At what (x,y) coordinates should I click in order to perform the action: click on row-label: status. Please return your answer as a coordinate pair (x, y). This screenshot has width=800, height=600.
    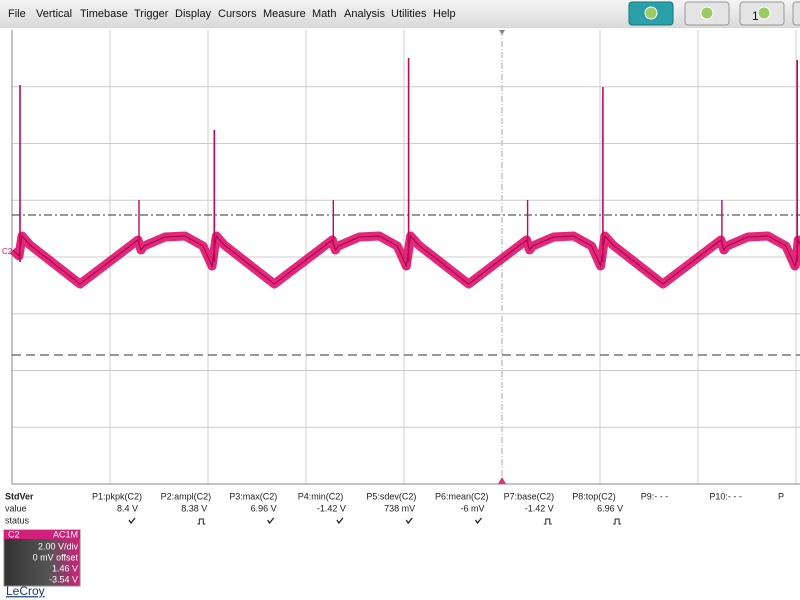
    Looking at the image, I should click on (17, 520).